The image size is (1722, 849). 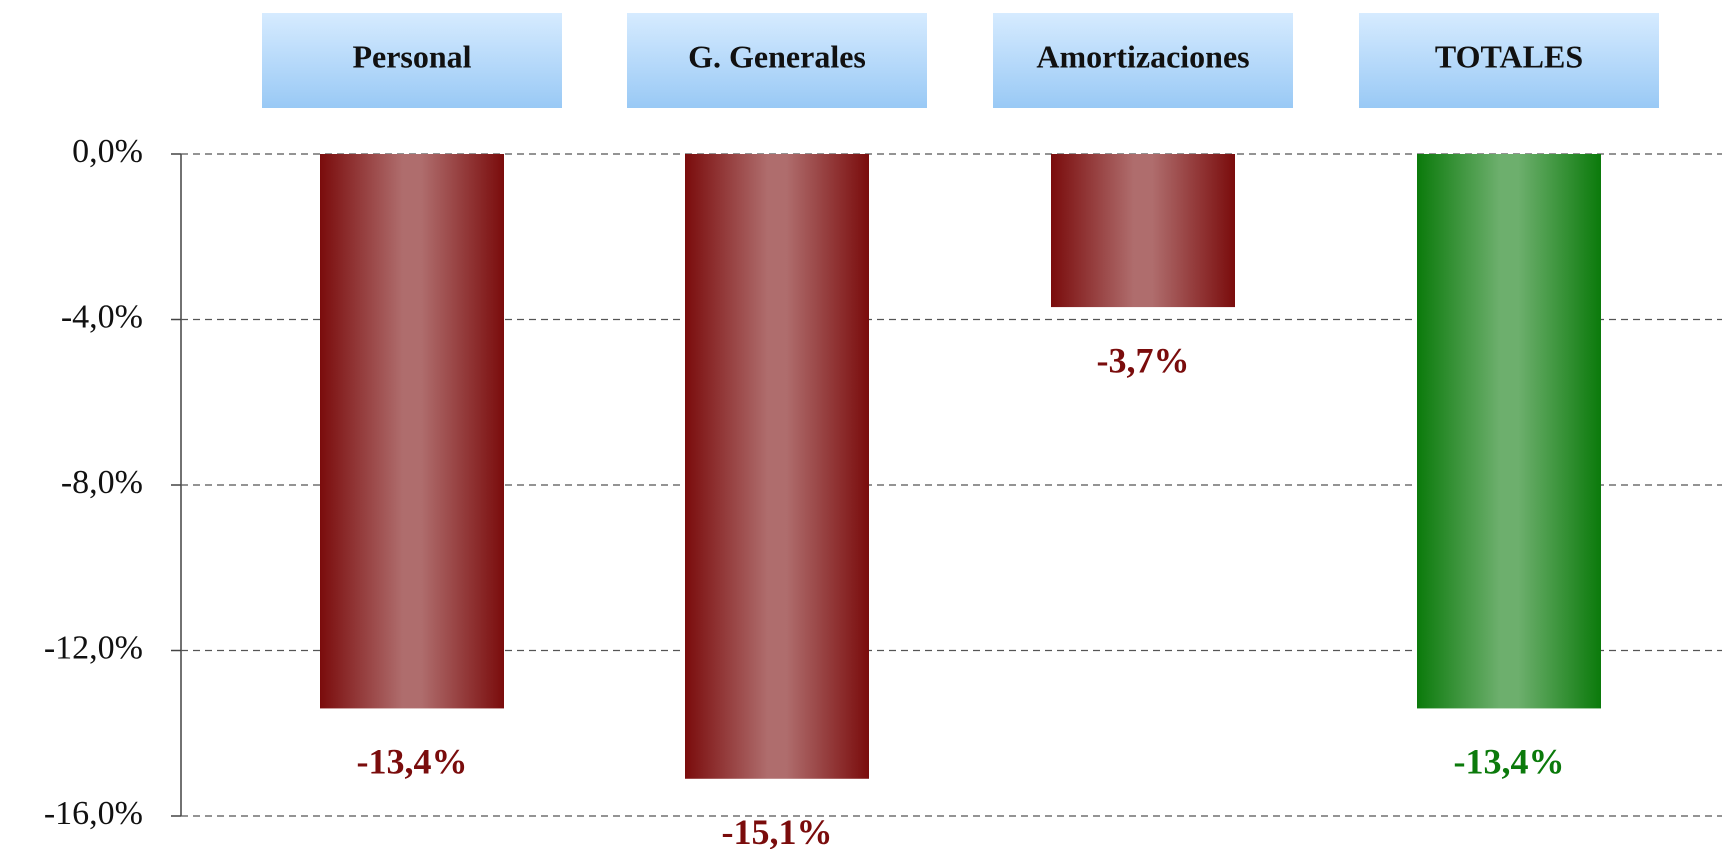 I want to click on data-label: -15,1%, so click(x=777, y=830).